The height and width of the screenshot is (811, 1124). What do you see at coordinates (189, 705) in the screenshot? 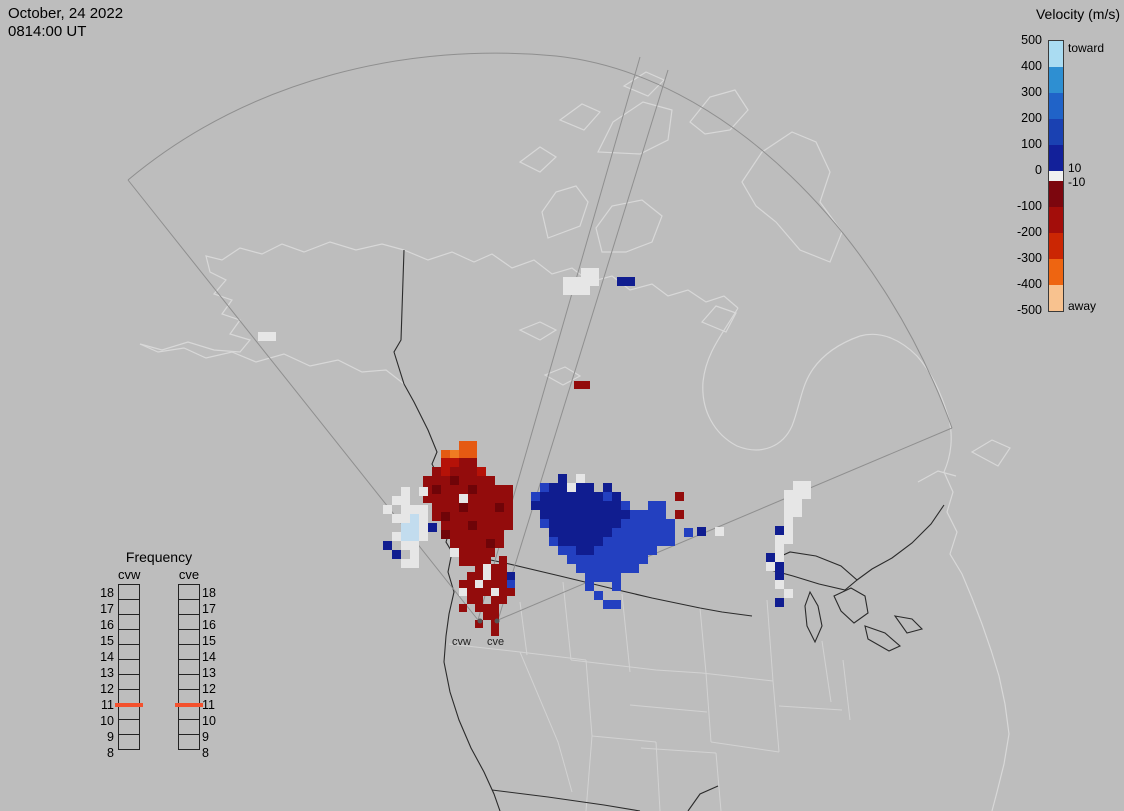
I see `frequency-active-marker` at bounding box center [189, 705].